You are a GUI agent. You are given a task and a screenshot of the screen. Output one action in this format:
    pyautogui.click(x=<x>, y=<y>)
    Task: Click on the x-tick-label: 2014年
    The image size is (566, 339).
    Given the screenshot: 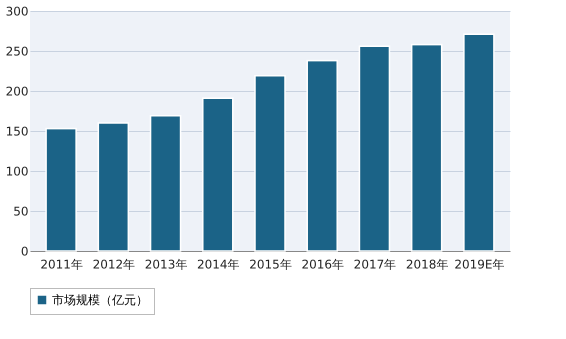 What is the action you would take?
    pyautogui.click(x=218, y=265)
    